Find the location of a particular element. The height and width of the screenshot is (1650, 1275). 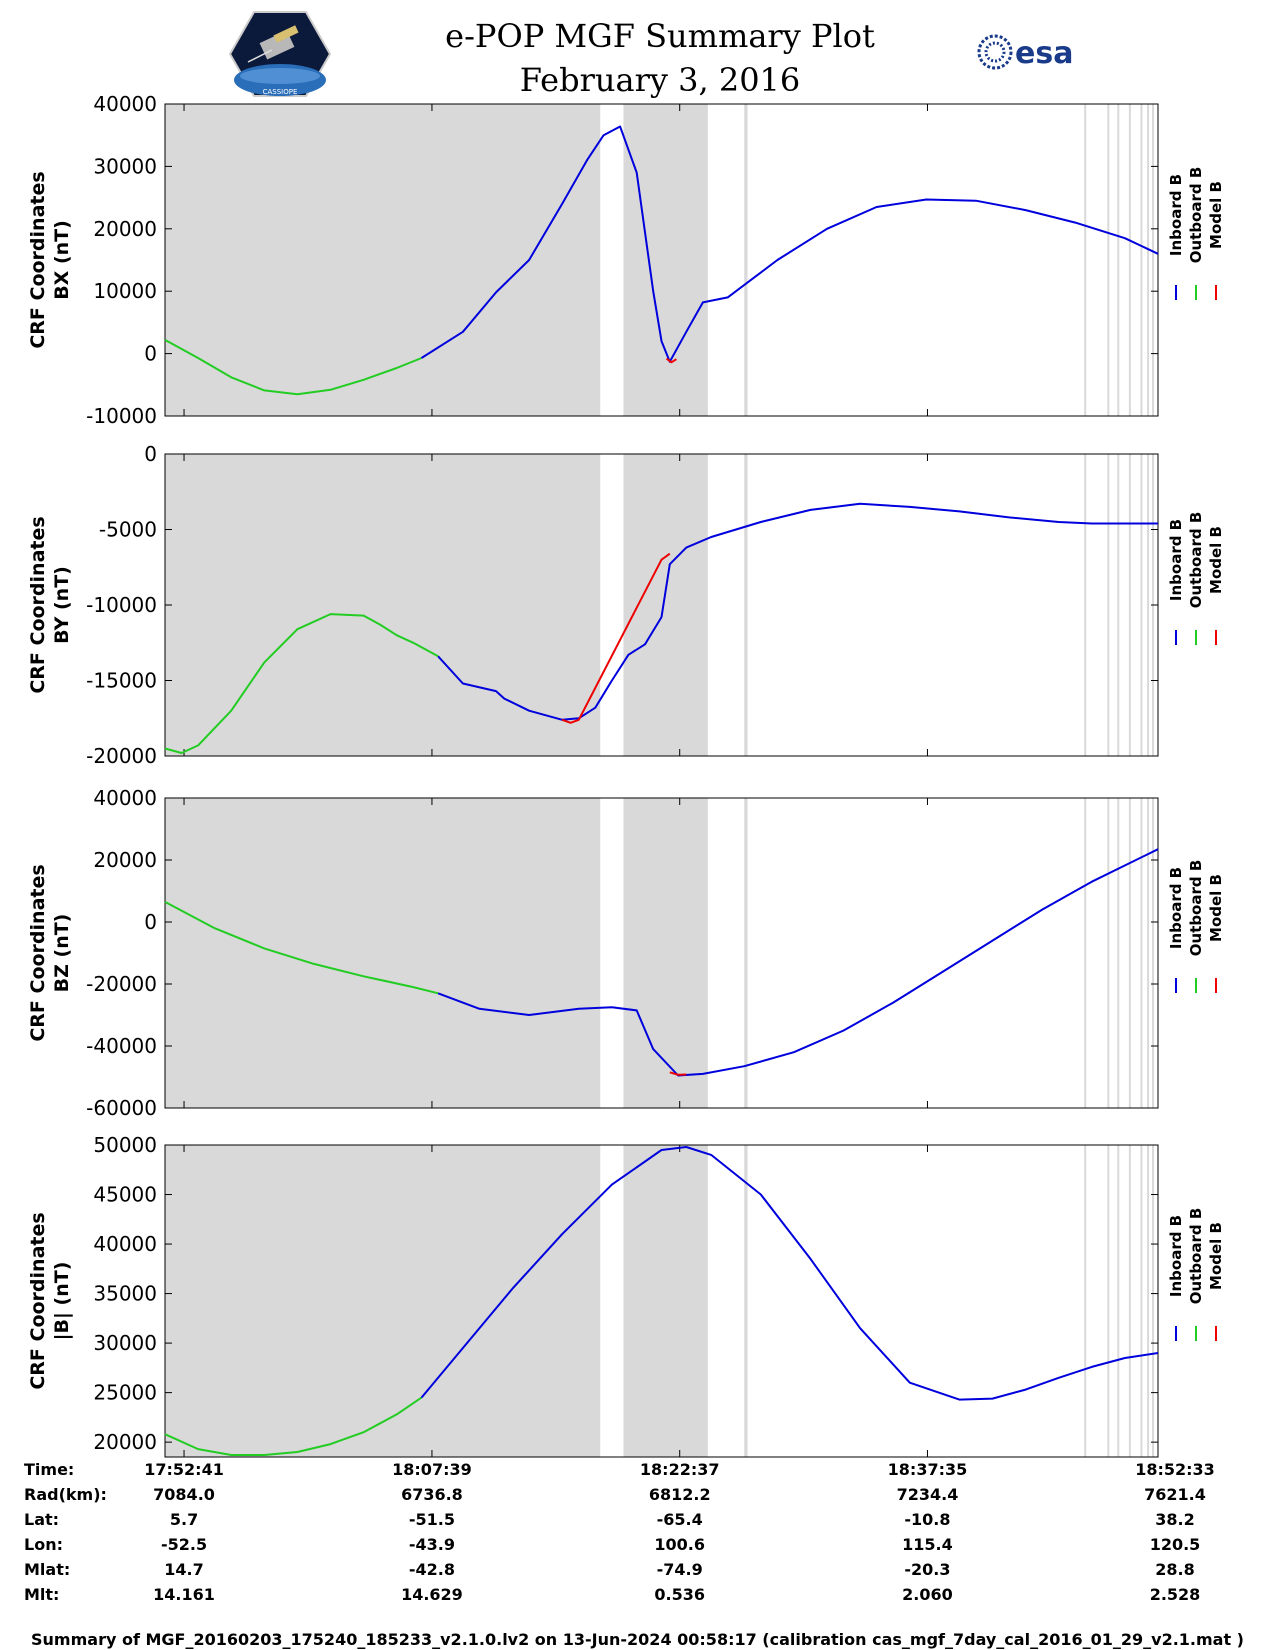

ephemeris-value: 0.536 is located at coordinates (679, 1594).